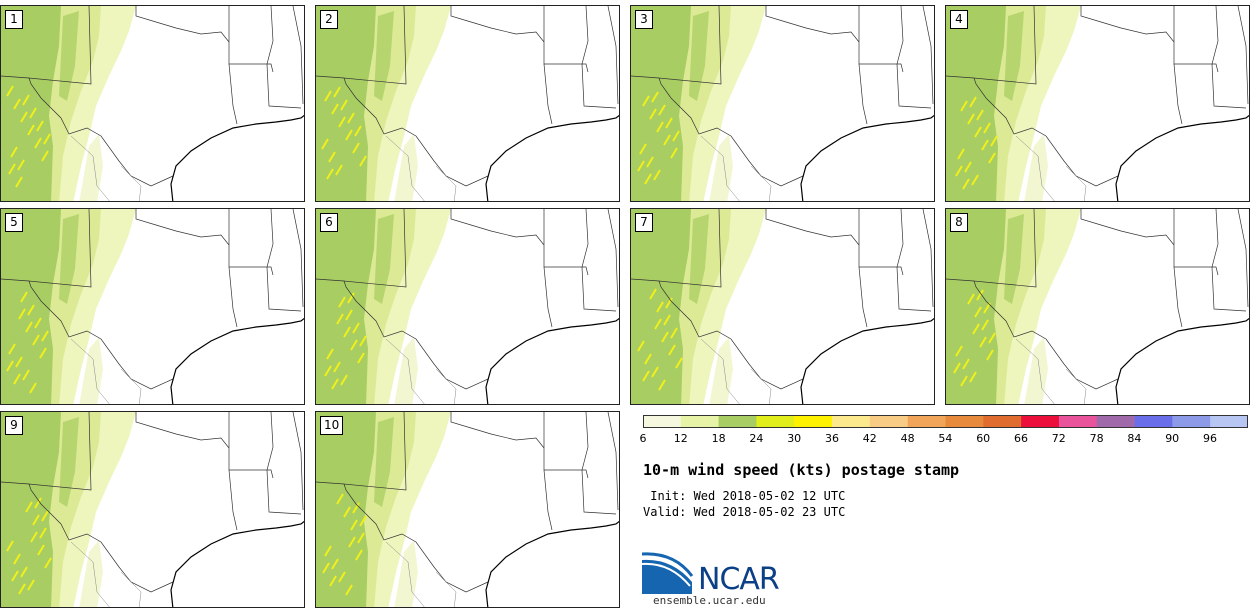 This screenshot has height=610, width=1260. What do you see at coordinates (1021, 438) in the screenshot?
I see `colorbar-tick-label: 66` at bounding box center [1021, 438].